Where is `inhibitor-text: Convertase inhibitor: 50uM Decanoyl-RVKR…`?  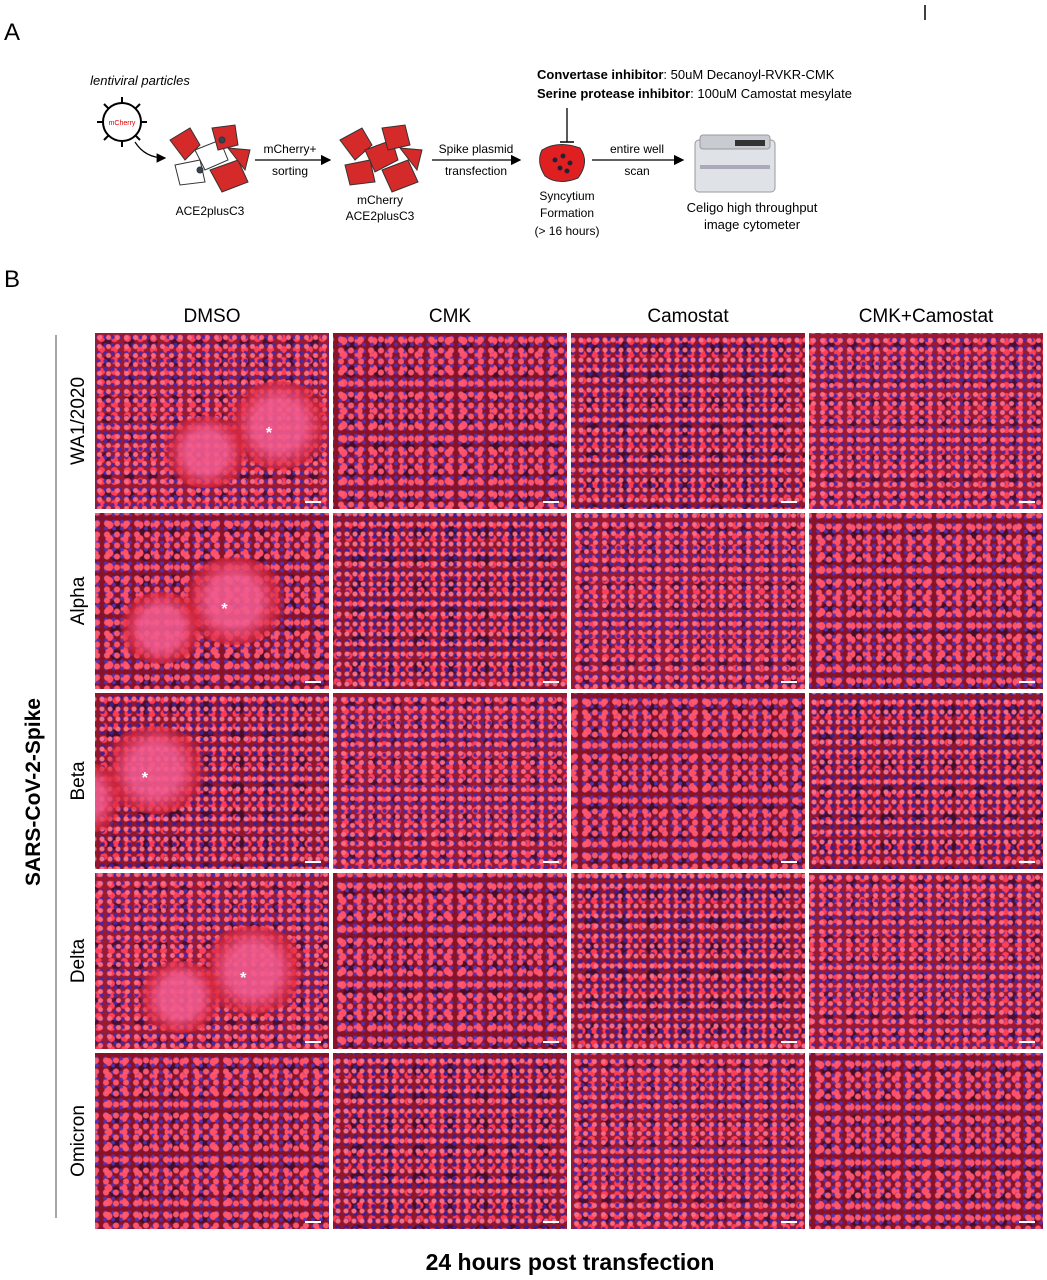
inhibitor-text: Convertase inhibitor: 50uM Decanoyl-RVKR… is located at coordinates (686, 74).